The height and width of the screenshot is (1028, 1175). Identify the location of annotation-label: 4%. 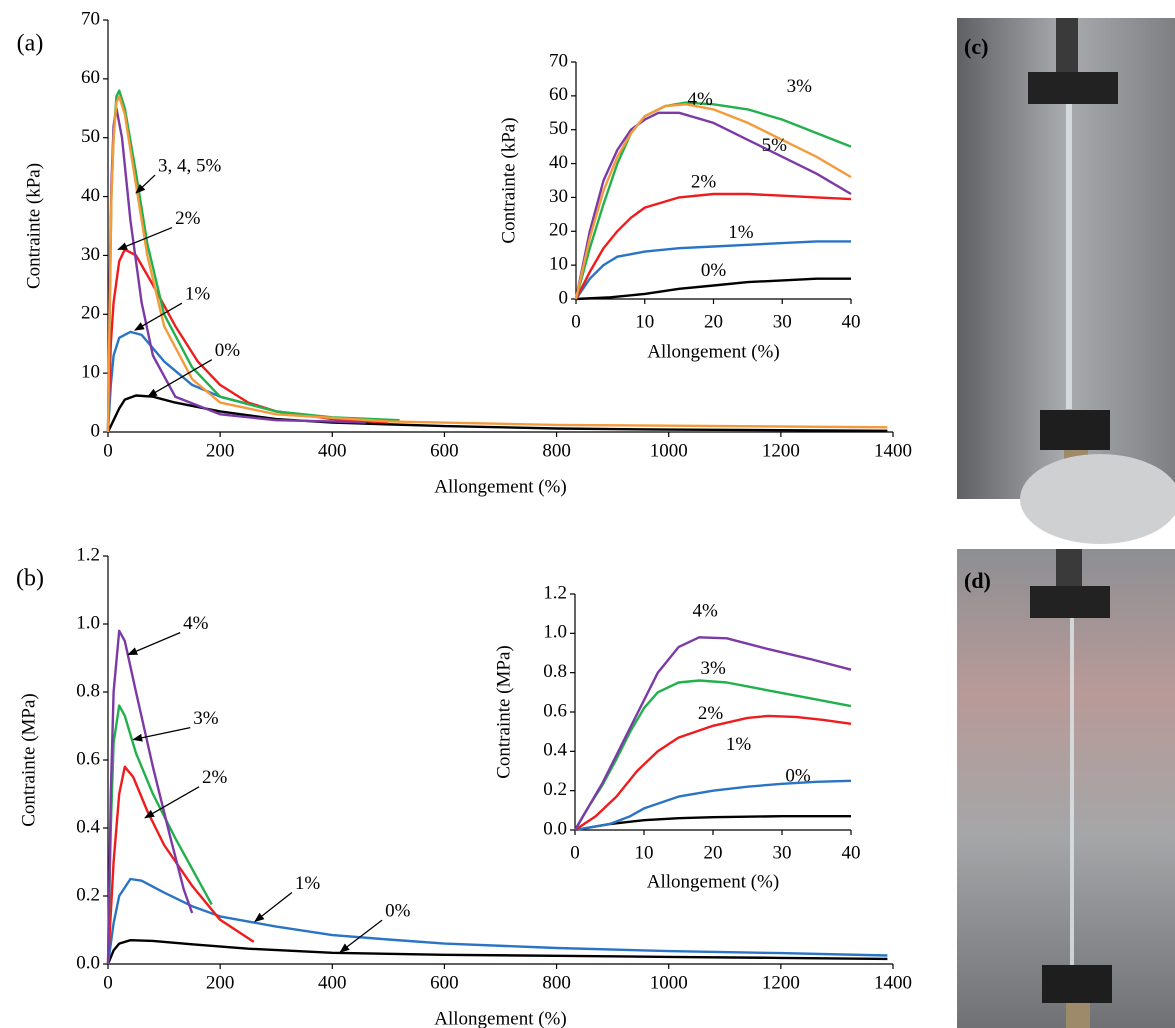
(196, 623).